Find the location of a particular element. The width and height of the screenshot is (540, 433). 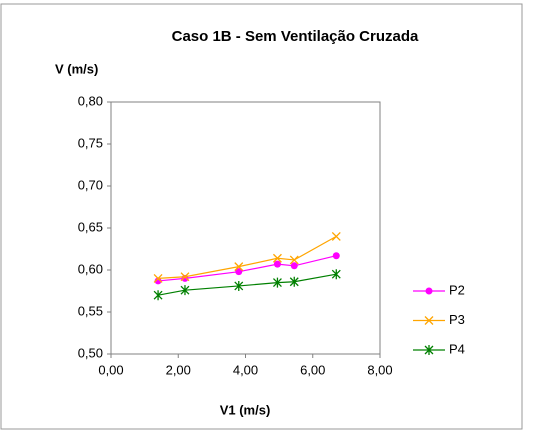

y-tick-label: 0,55 is located at coordinates (90, 310).